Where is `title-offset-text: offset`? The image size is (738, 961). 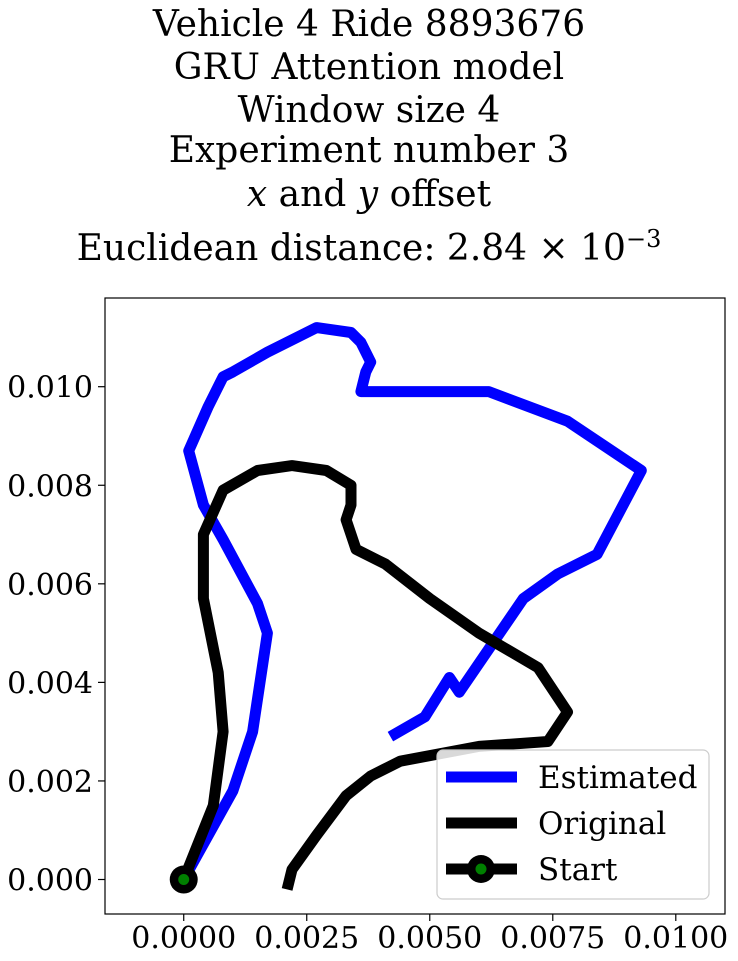
title-offset-text: offset is located at coordinates (435, 194).